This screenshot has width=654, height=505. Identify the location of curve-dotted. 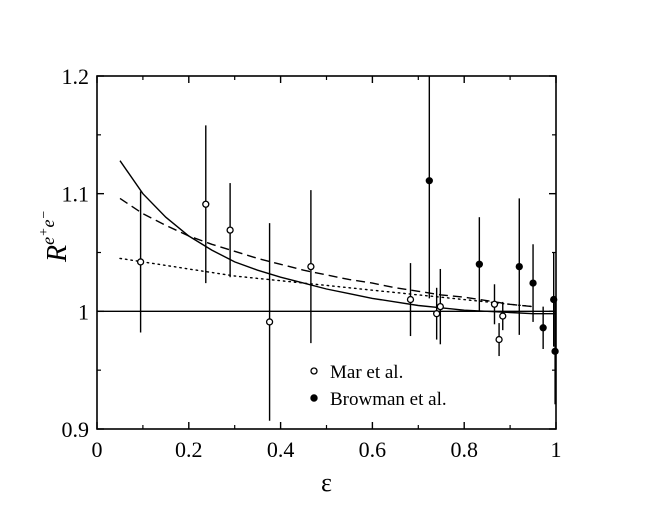
(326, 282).